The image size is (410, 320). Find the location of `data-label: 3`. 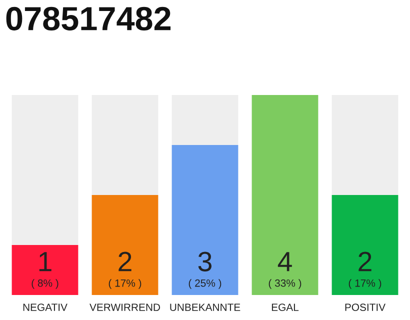

data-label: 3 is located at coordinates (205, 262).